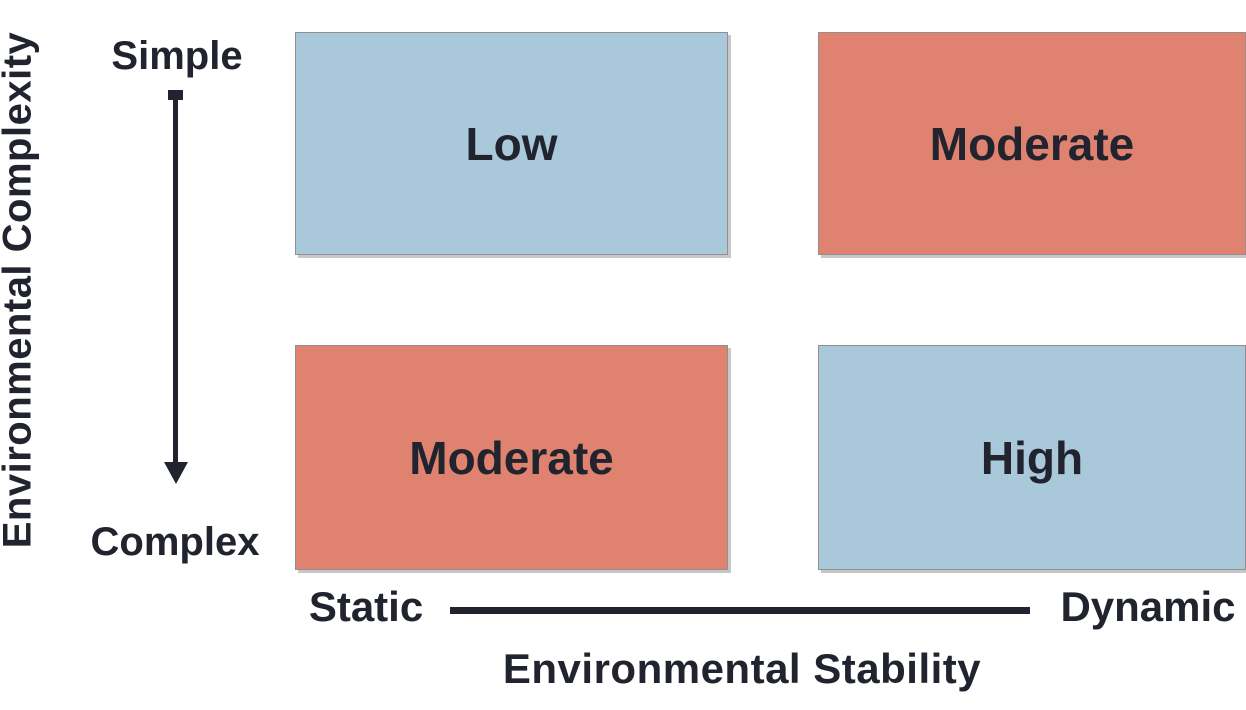 The image size is (1246, 710). I want to click on quadrant-top-left: Low, so click(511, 143).